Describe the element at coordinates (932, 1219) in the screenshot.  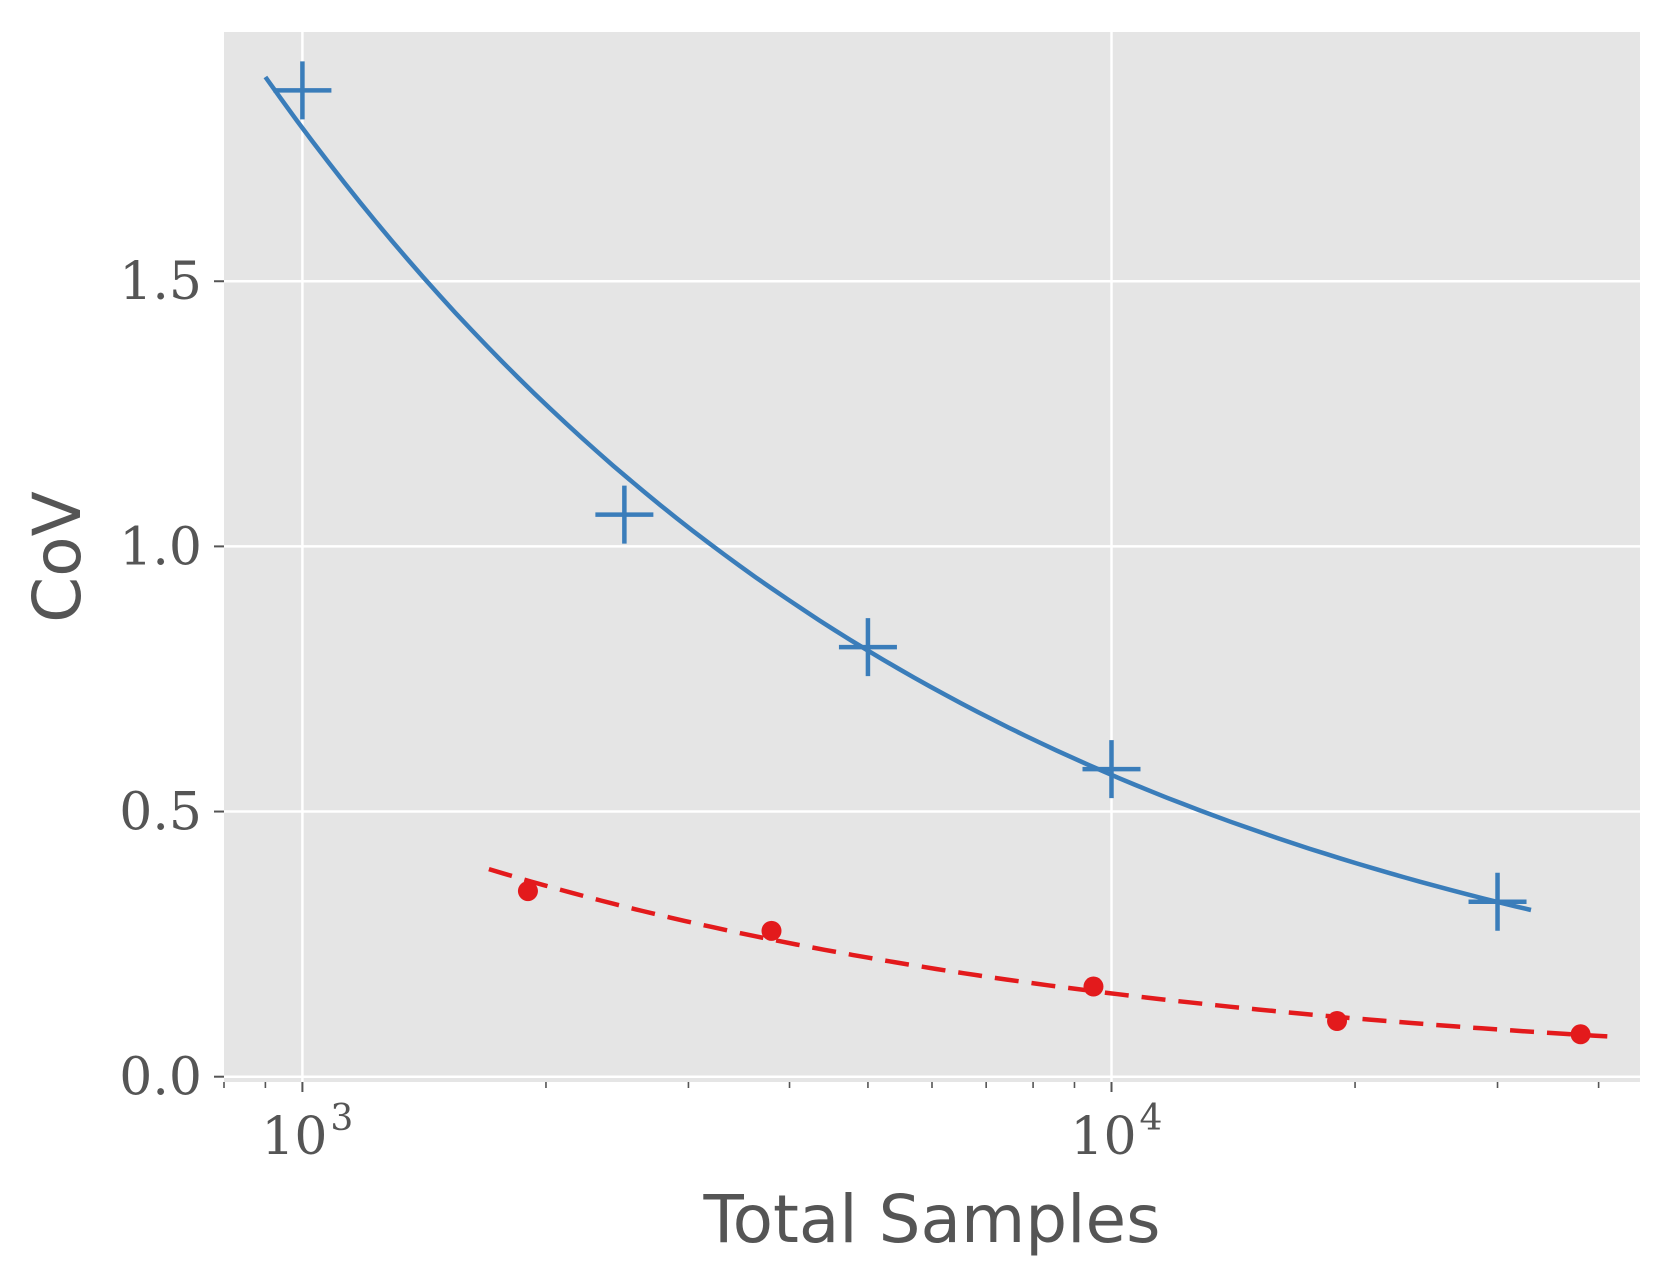
I see `x-axis-label: Total Samples` at that location.